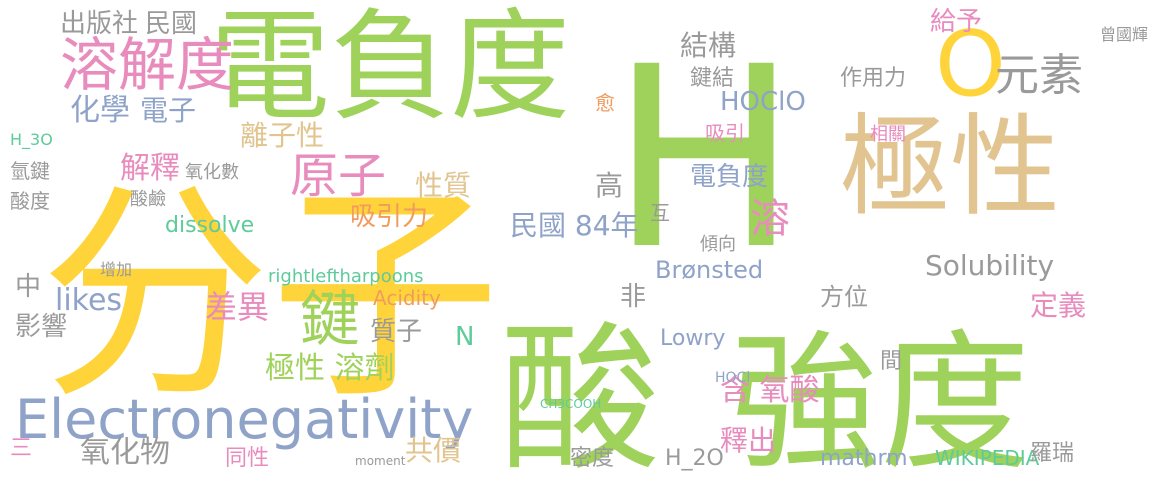 The width and height of the screenshot is (1175, 482). Describe the element at coordinates (970, 64) in the screenshot. I see `cloud-word: O` at that location.